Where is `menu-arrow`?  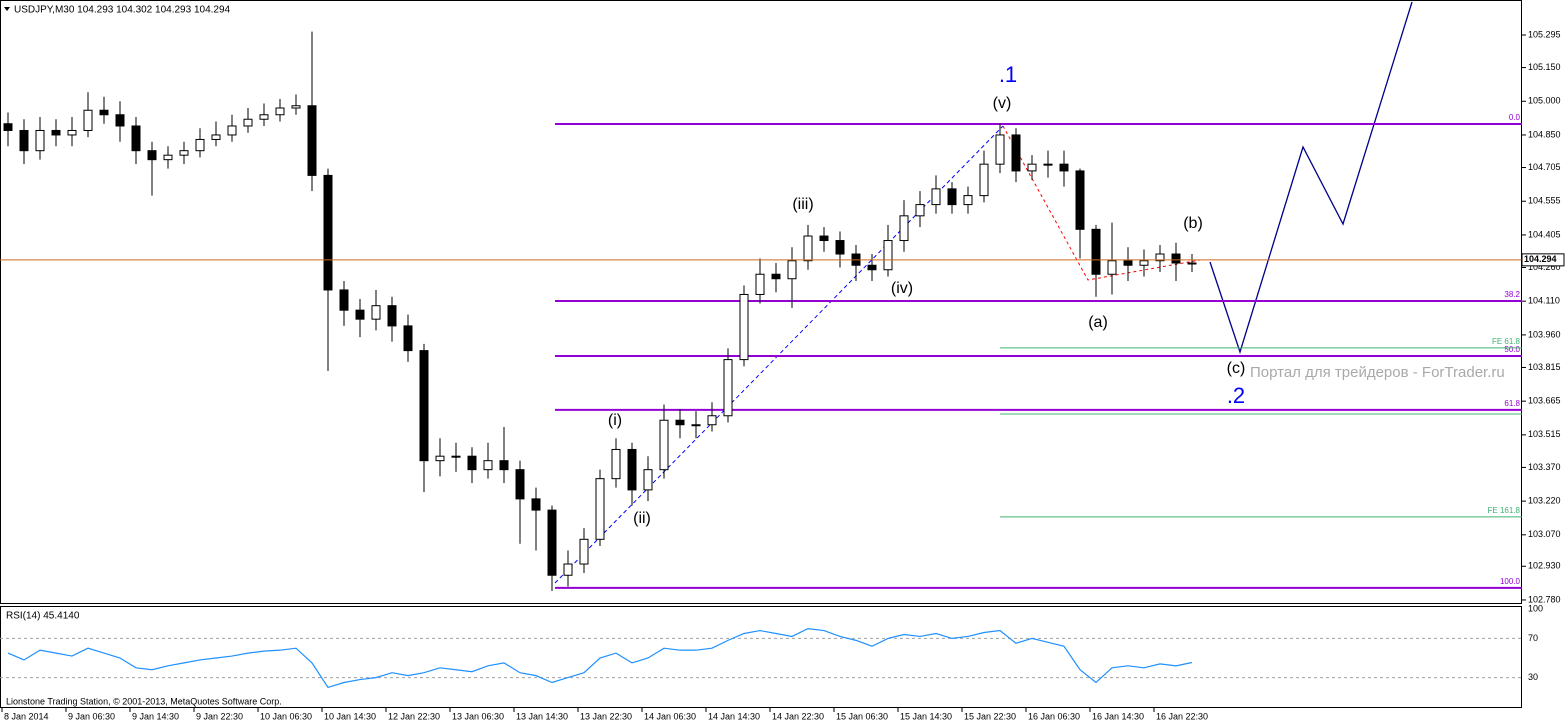
menu-arrow is located at coordinates (7, 9).